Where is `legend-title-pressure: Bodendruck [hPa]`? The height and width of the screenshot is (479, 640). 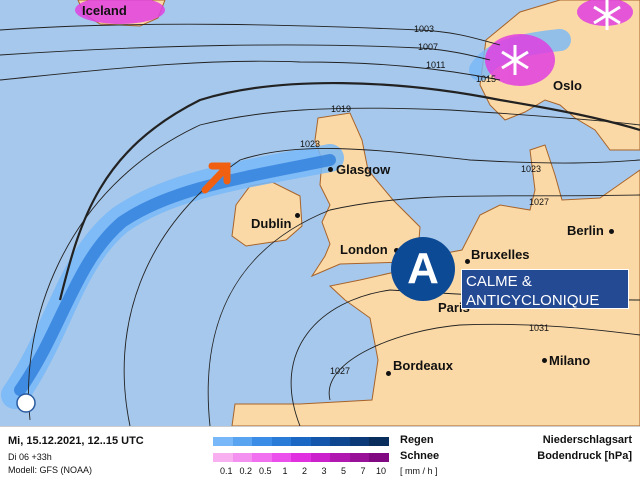
legend-title-pressure: Bodendruck [hPa] is located at coordinates (584, 456).